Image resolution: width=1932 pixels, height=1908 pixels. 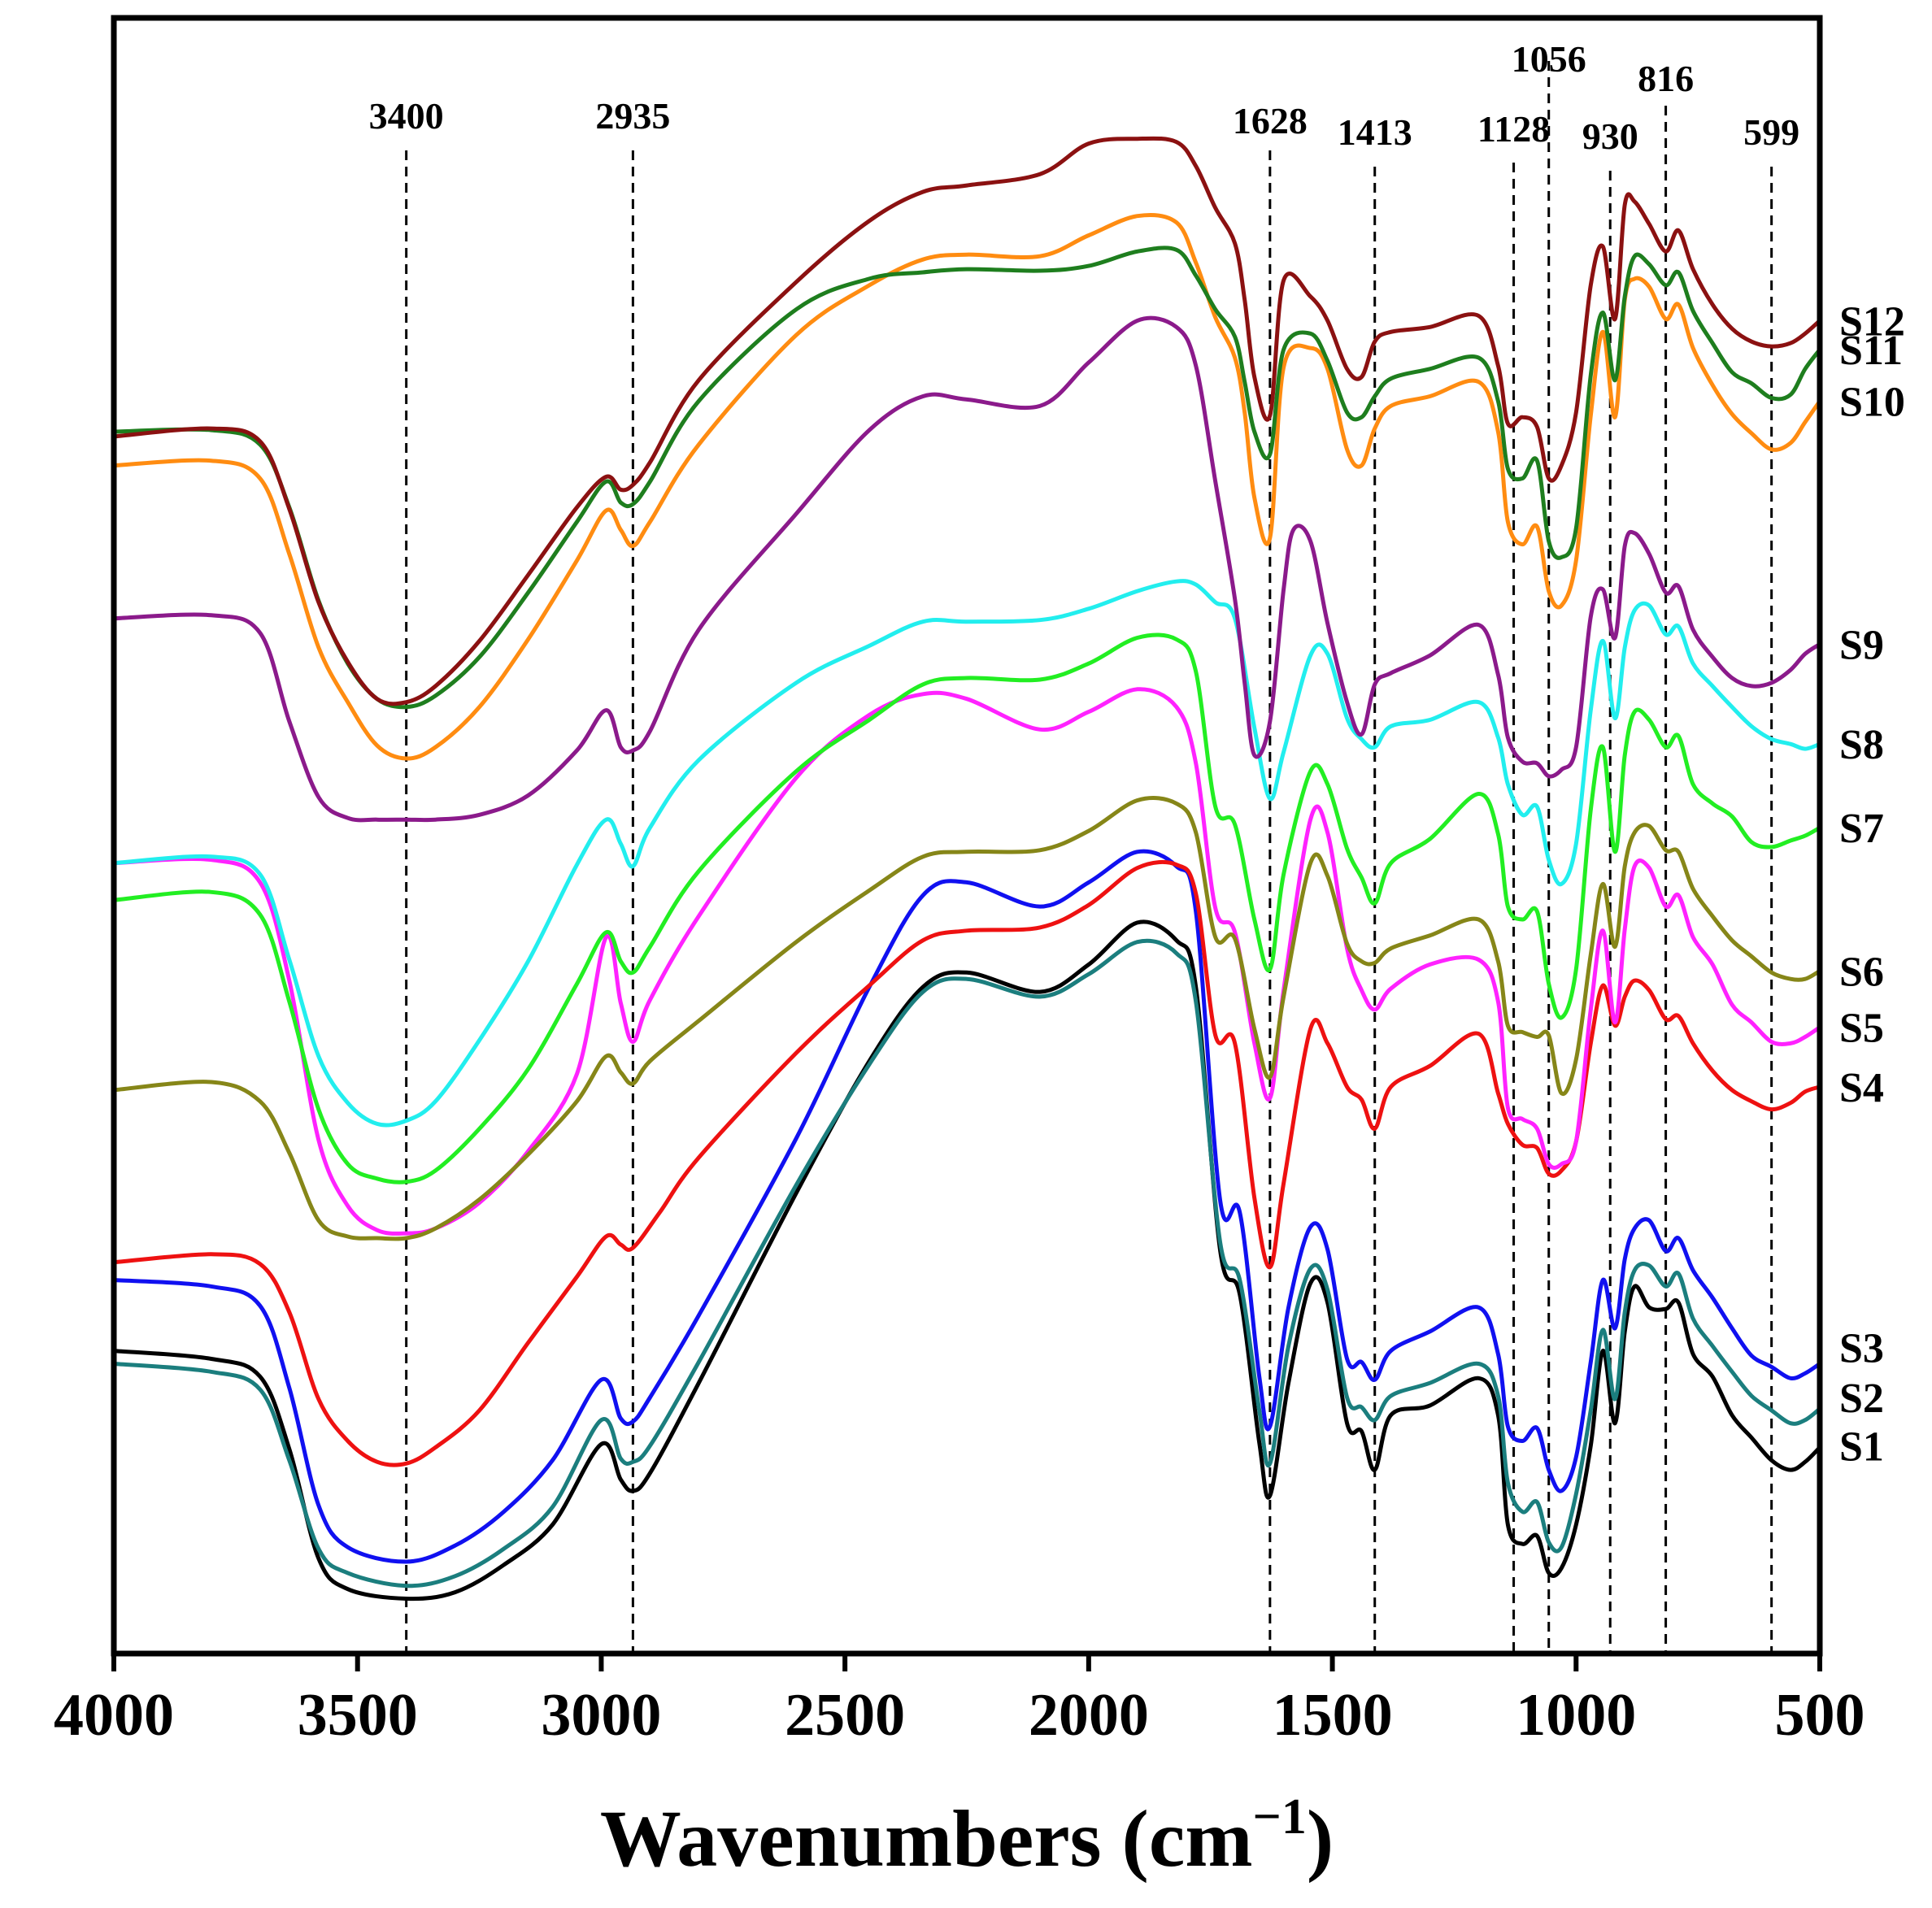 What do you see at coordinates (1872, 402) in the screenshot?
I see `series-label-s10: S10` at bounding box center [1872, 402].